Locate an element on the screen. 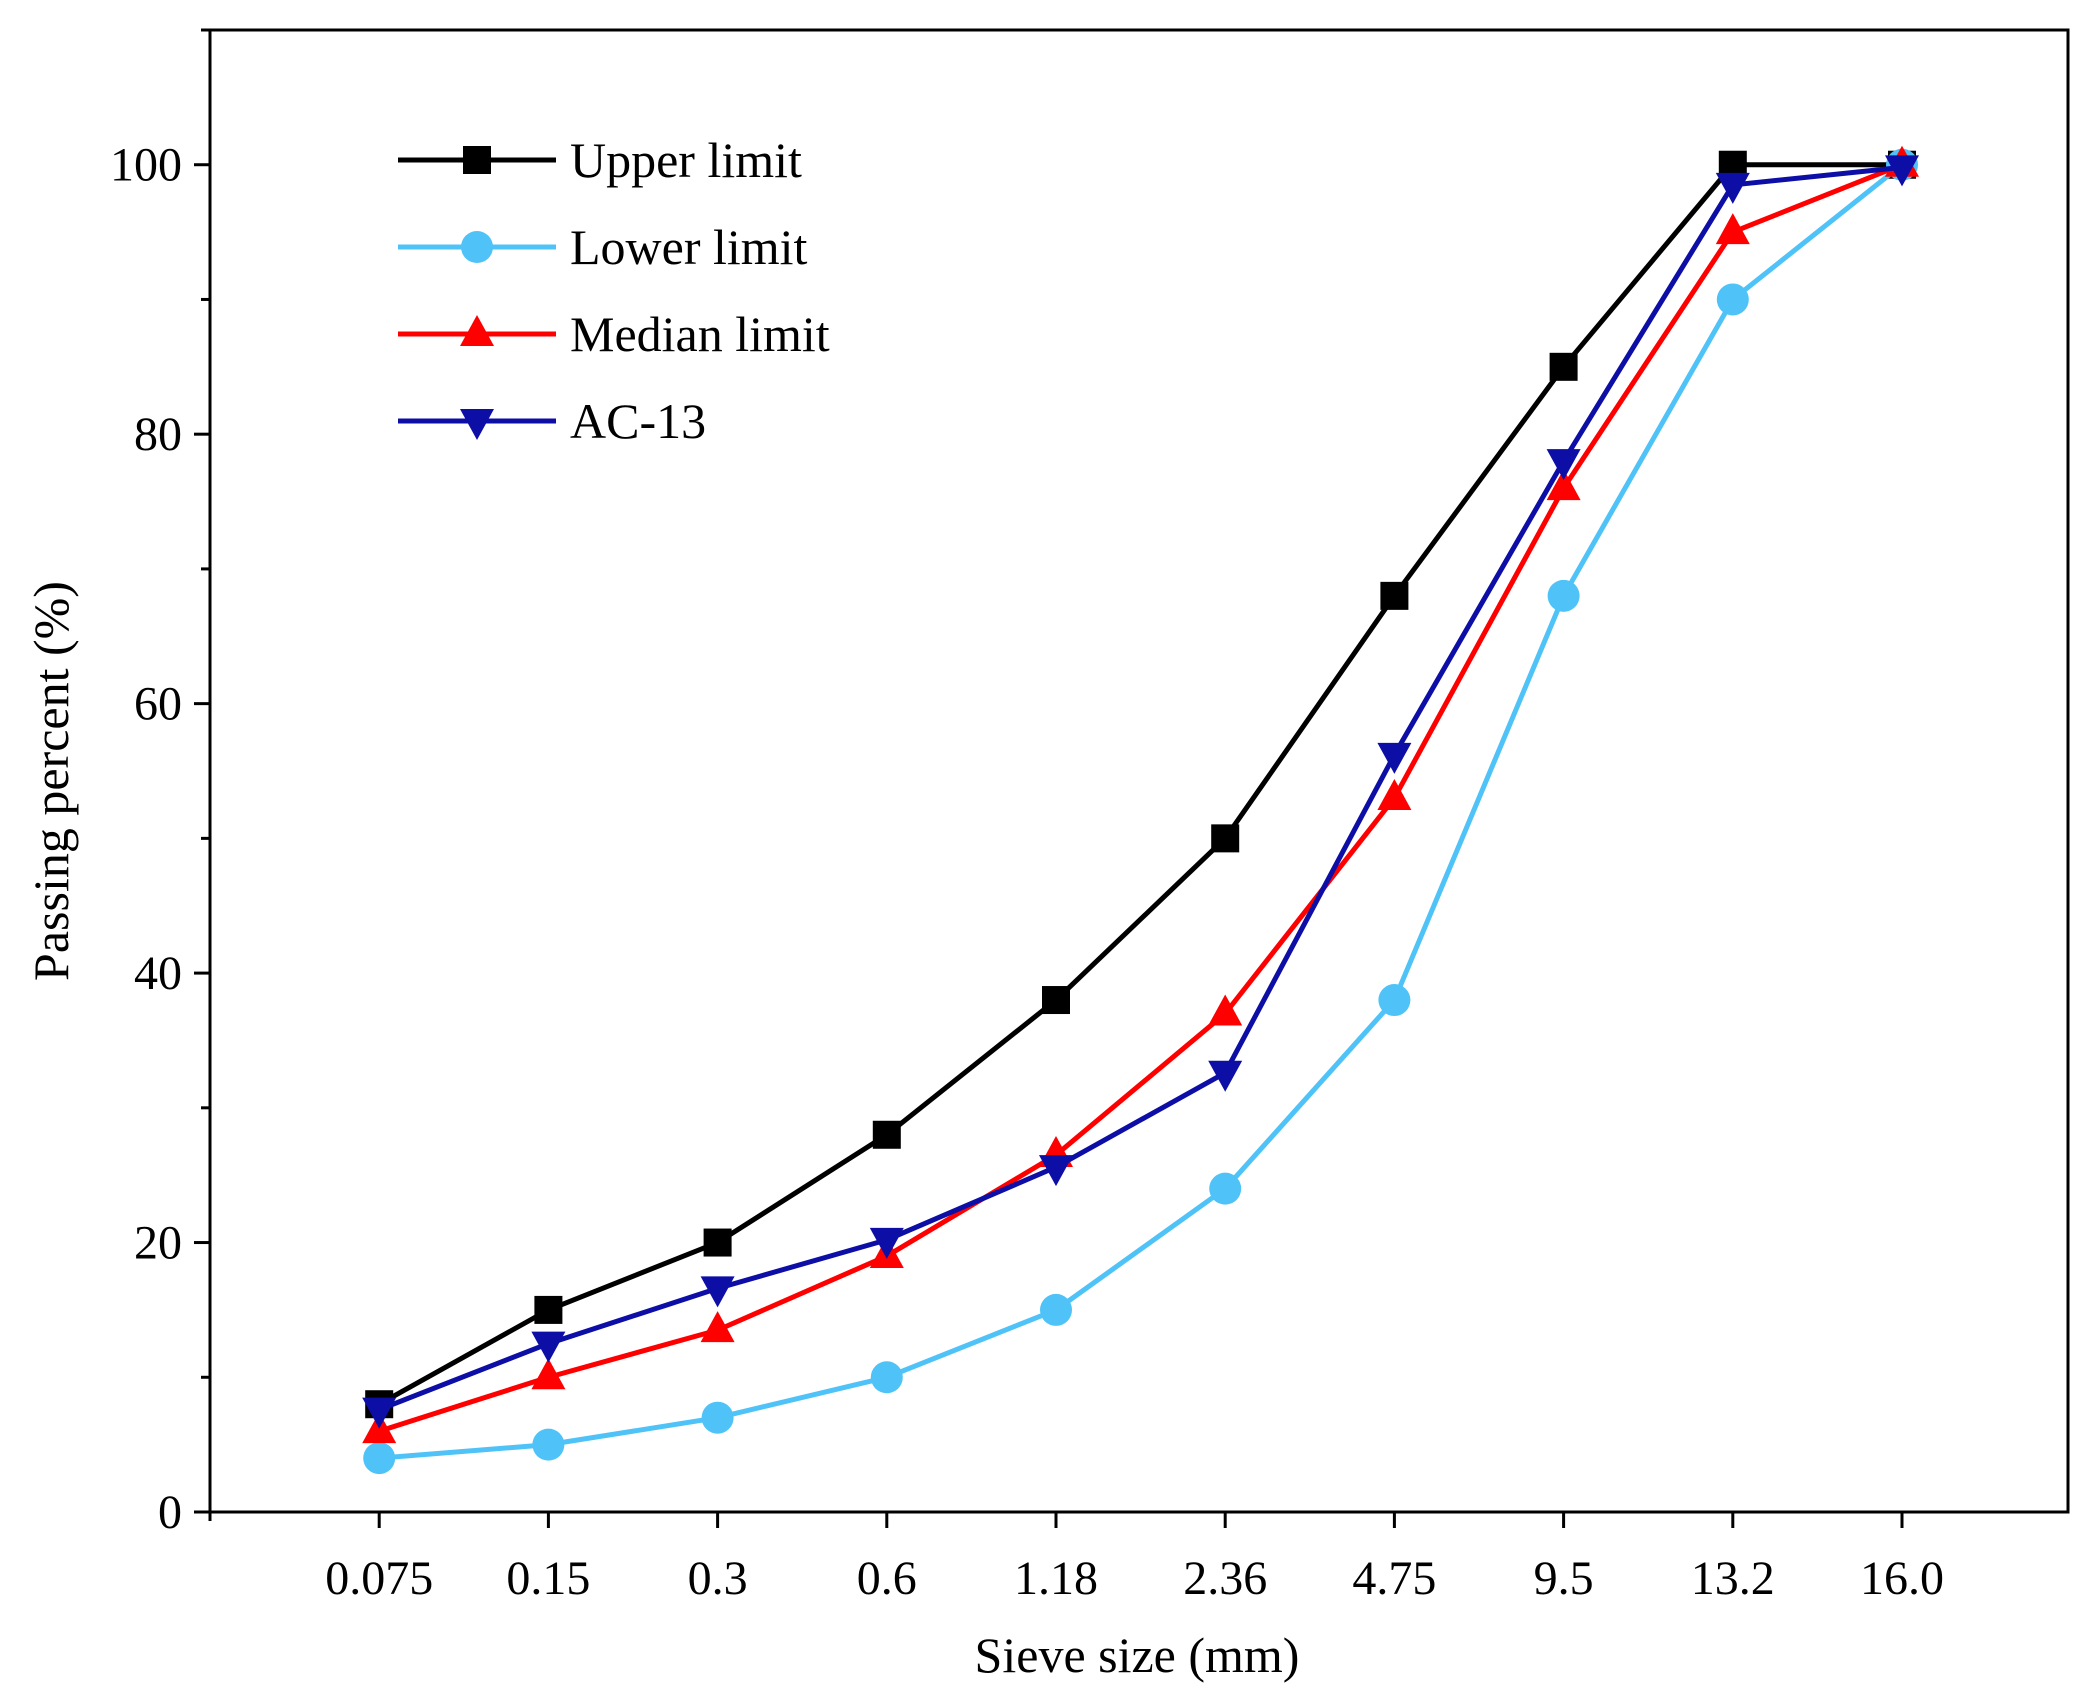 The image size is (2097, 1694). y-axis: 0 20 40 60 80 100 is located at coordinates (160, 783).